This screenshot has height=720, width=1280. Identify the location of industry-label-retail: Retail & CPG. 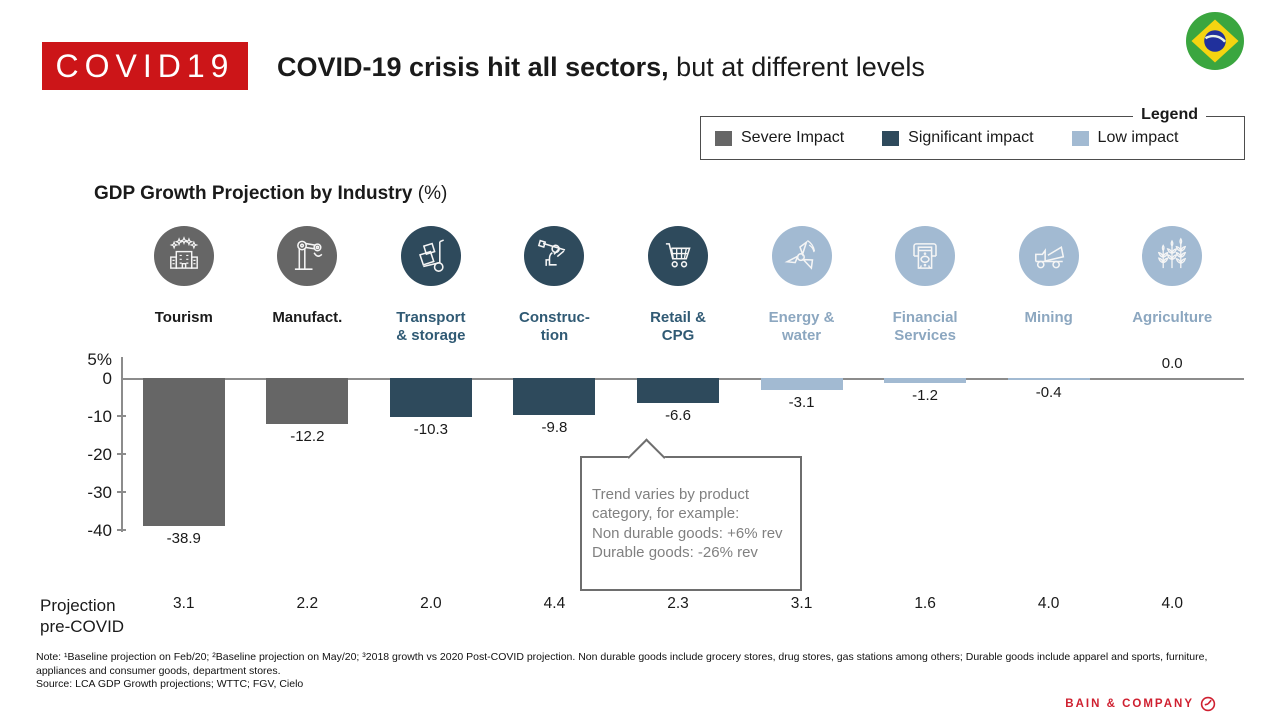
(678, 326).